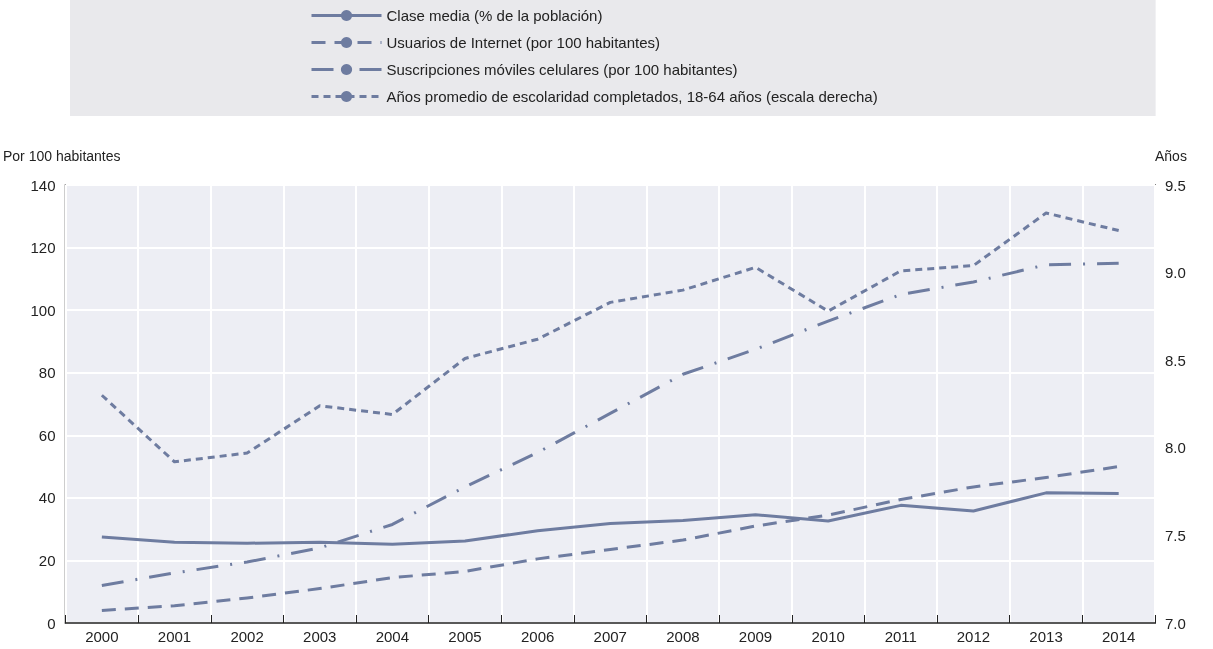 This screenshot has width=1213, height=649. What do you see at coordinates (102, 636) in the screenshot?
I see `x-tick-label: 2000` at bounding box center [102, 636].